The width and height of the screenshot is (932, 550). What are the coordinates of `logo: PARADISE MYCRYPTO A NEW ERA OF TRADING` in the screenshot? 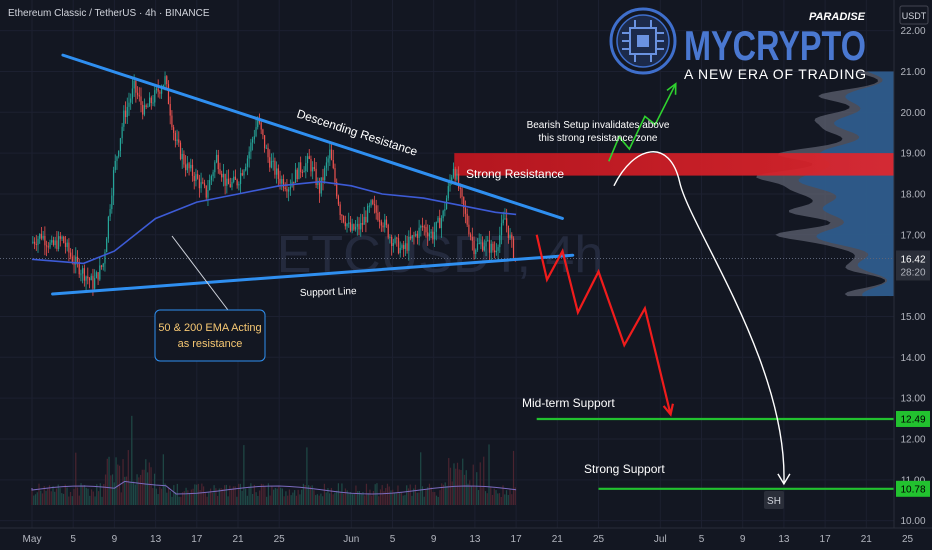 It's located at (737, 44).